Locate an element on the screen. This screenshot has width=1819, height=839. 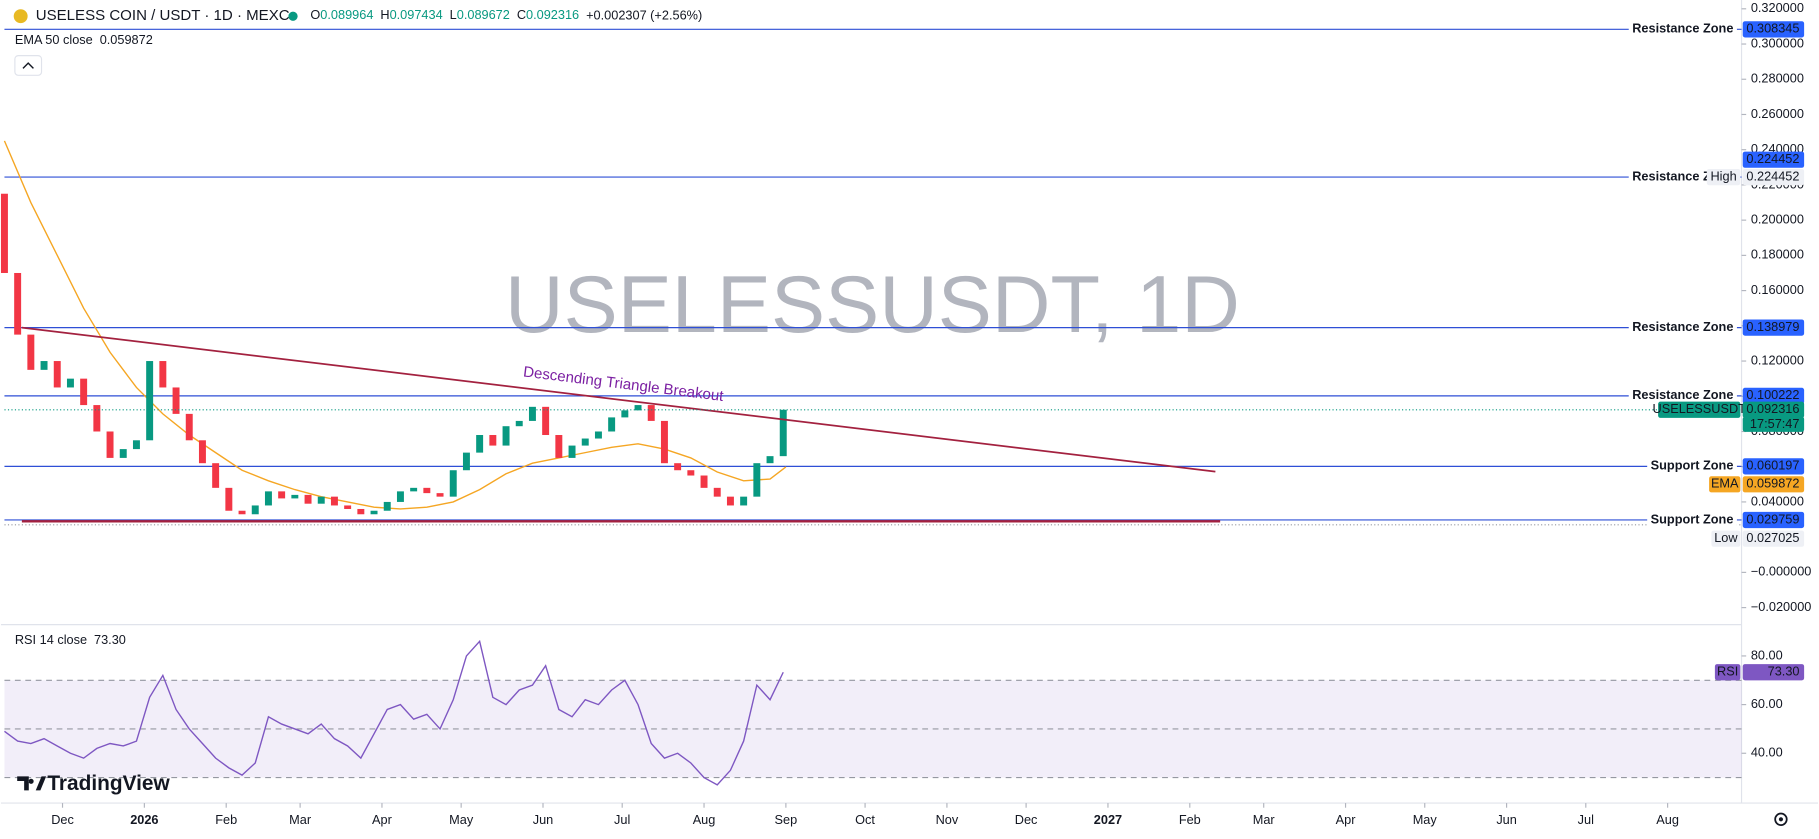
brand-name: TradingView is located at coordinates (108, 783).